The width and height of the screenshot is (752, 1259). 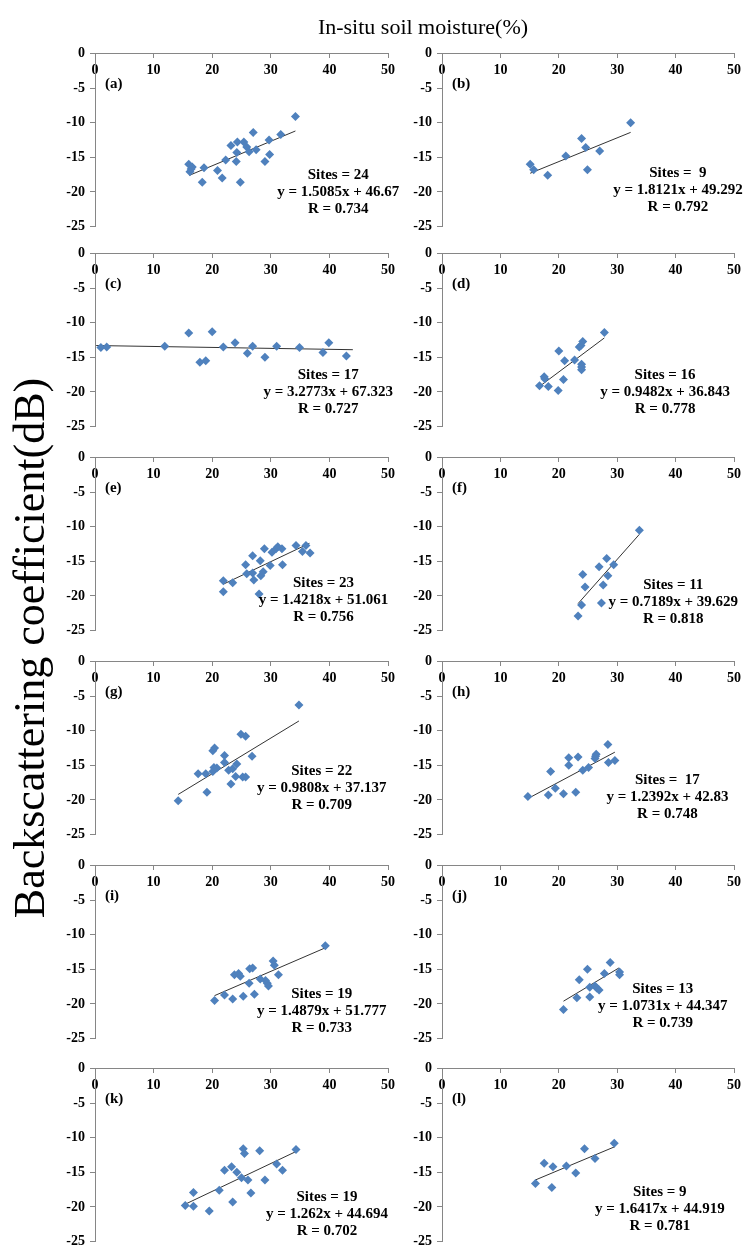 I want to click on annotation: R = 0.709, so click(x=322, y=803).